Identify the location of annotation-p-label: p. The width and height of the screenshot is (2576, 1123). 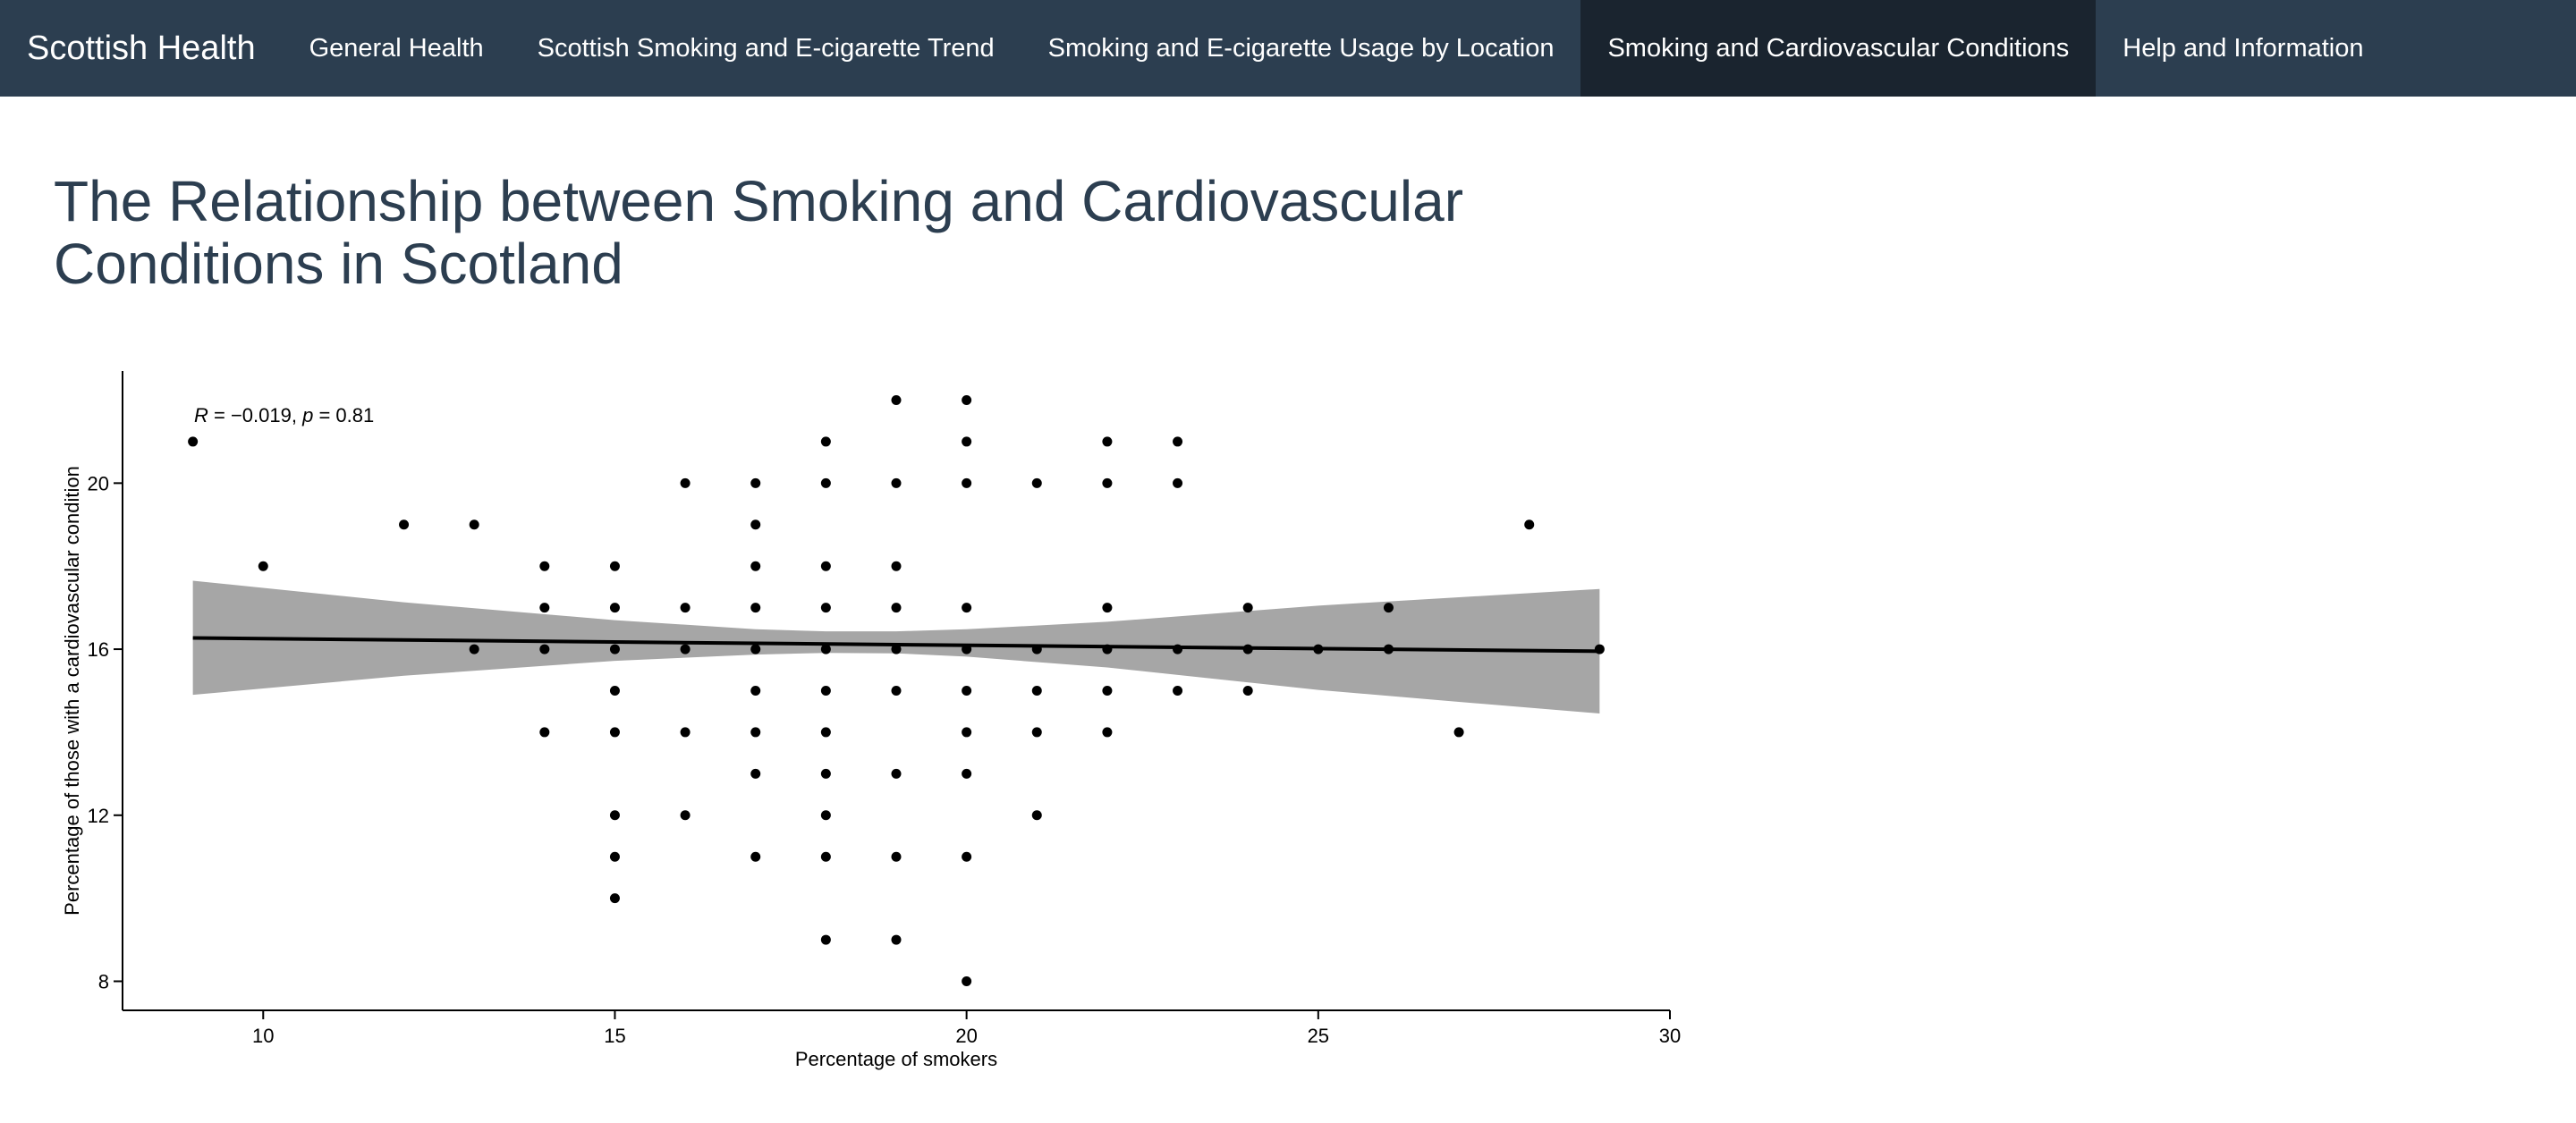
(307, 415).